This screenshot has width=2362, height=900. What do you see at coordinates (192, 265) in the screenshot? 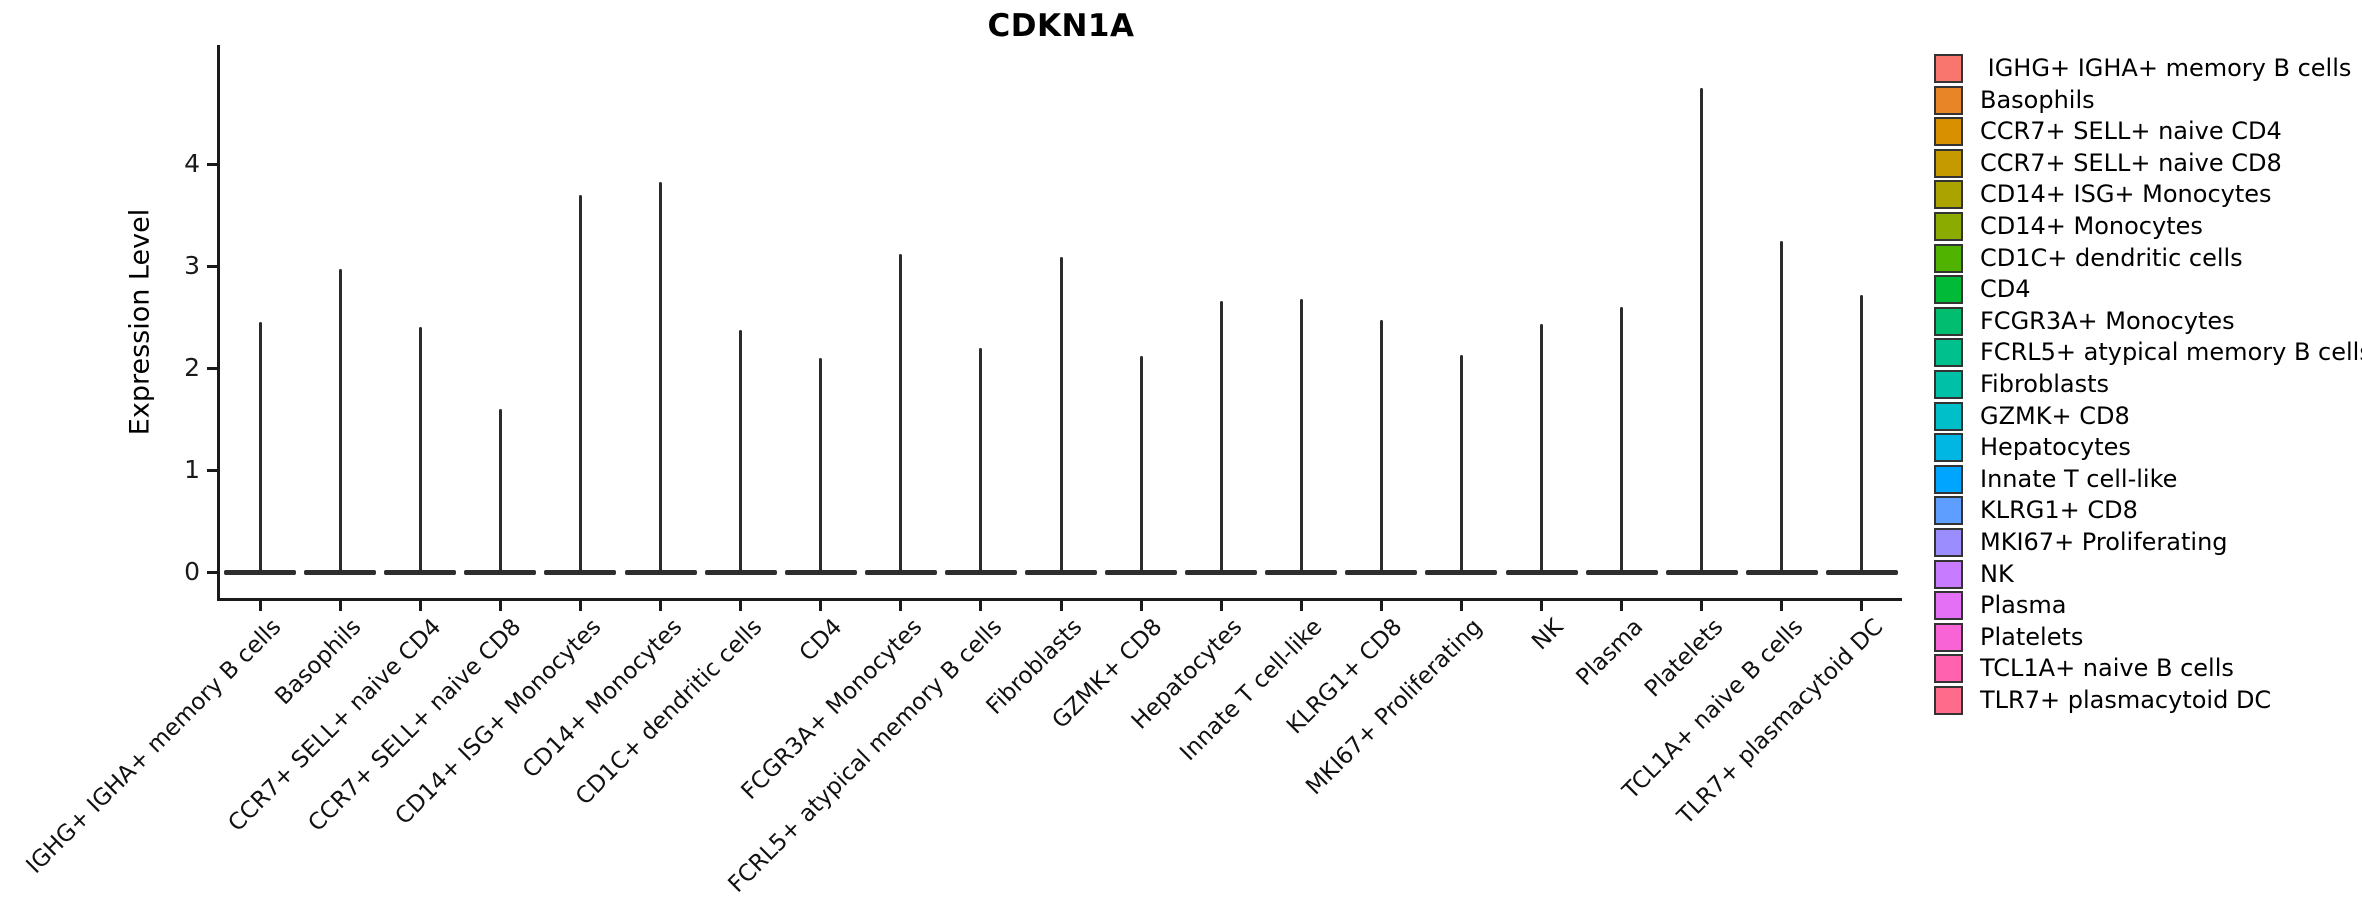
I see `y-tick-label: 3` at bounding box center [192, 265].